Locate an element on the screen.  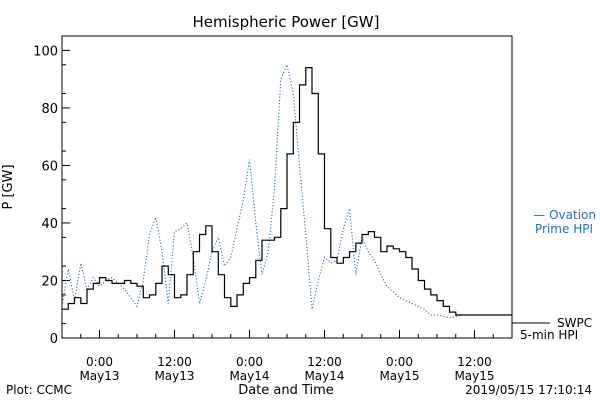
legend-ovation-line2: Prime HPI is located at coordinates (564, 229).